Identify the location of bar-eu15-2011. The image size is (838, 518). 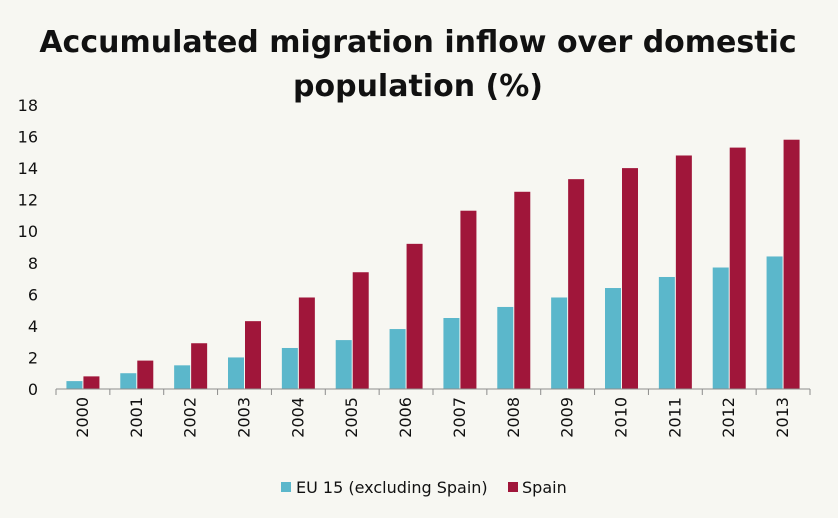
(666, 332).